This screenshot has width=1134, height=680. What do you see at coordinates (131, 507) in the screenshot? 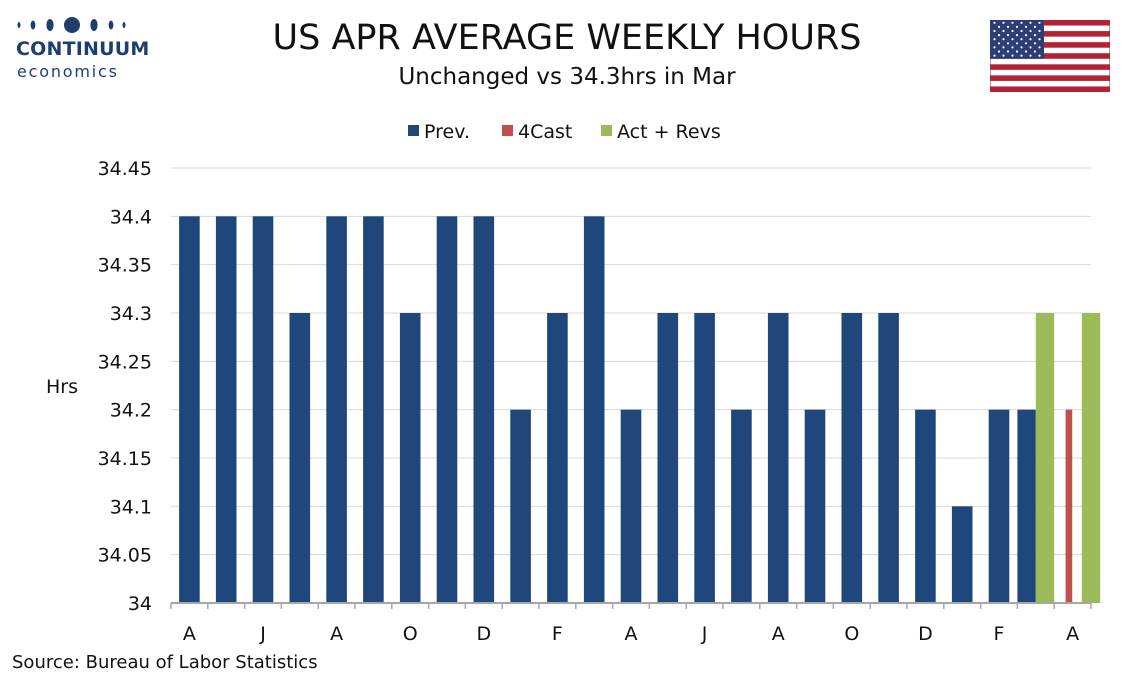
I see `y-tick-label: 34.1` at bounding box center [131, 507].